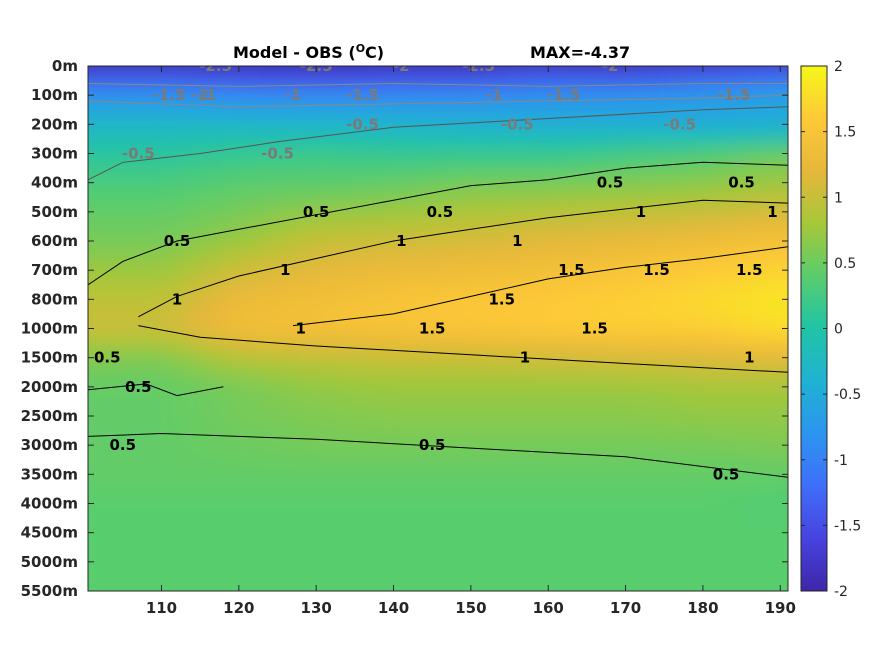 The image size is (875, 656). I want to click on y-tick-label: 4000m, so click(49, 504).